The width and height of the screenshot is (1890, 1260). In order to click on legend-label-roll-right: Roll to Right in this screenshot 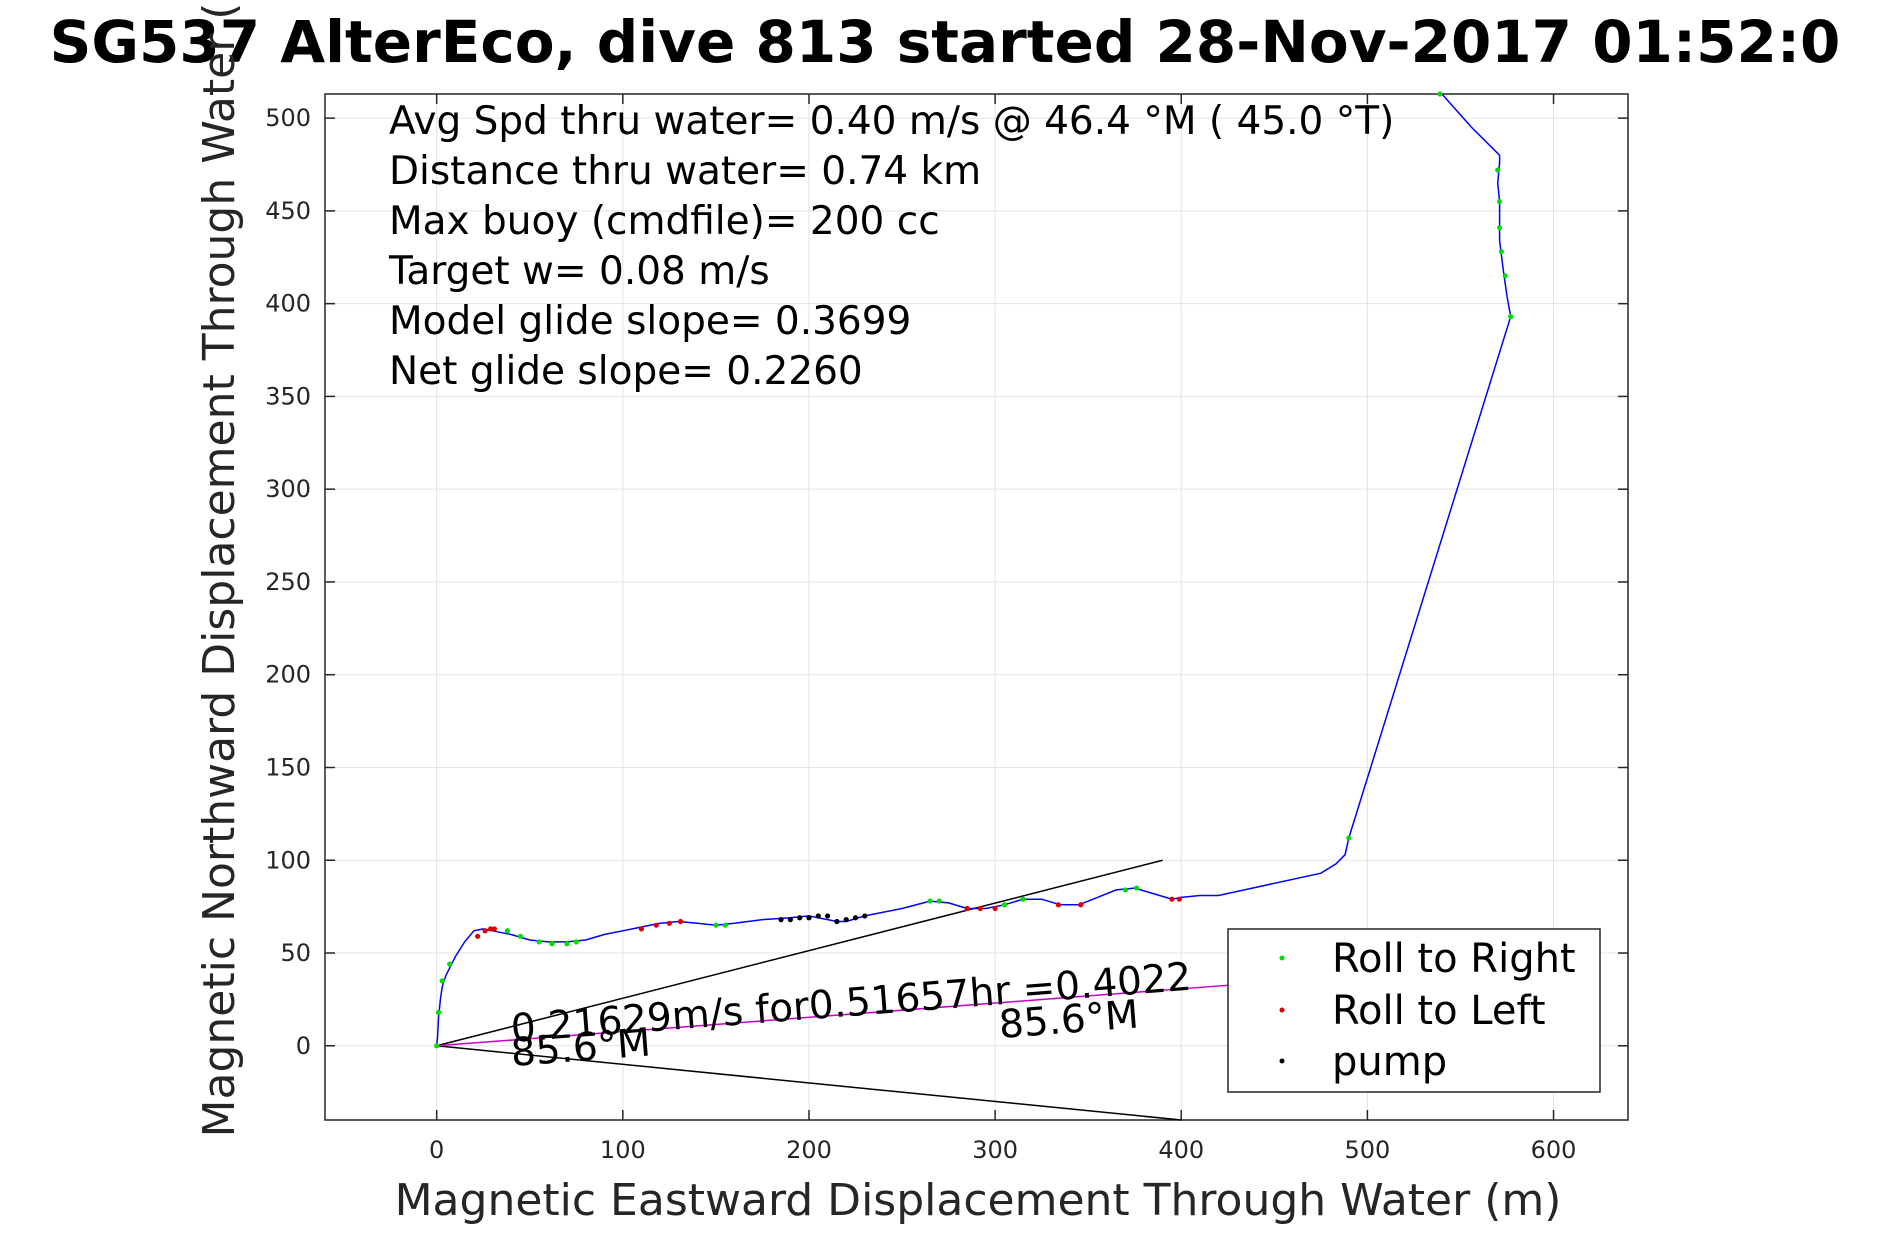, I will do `click(1454, 959)`.